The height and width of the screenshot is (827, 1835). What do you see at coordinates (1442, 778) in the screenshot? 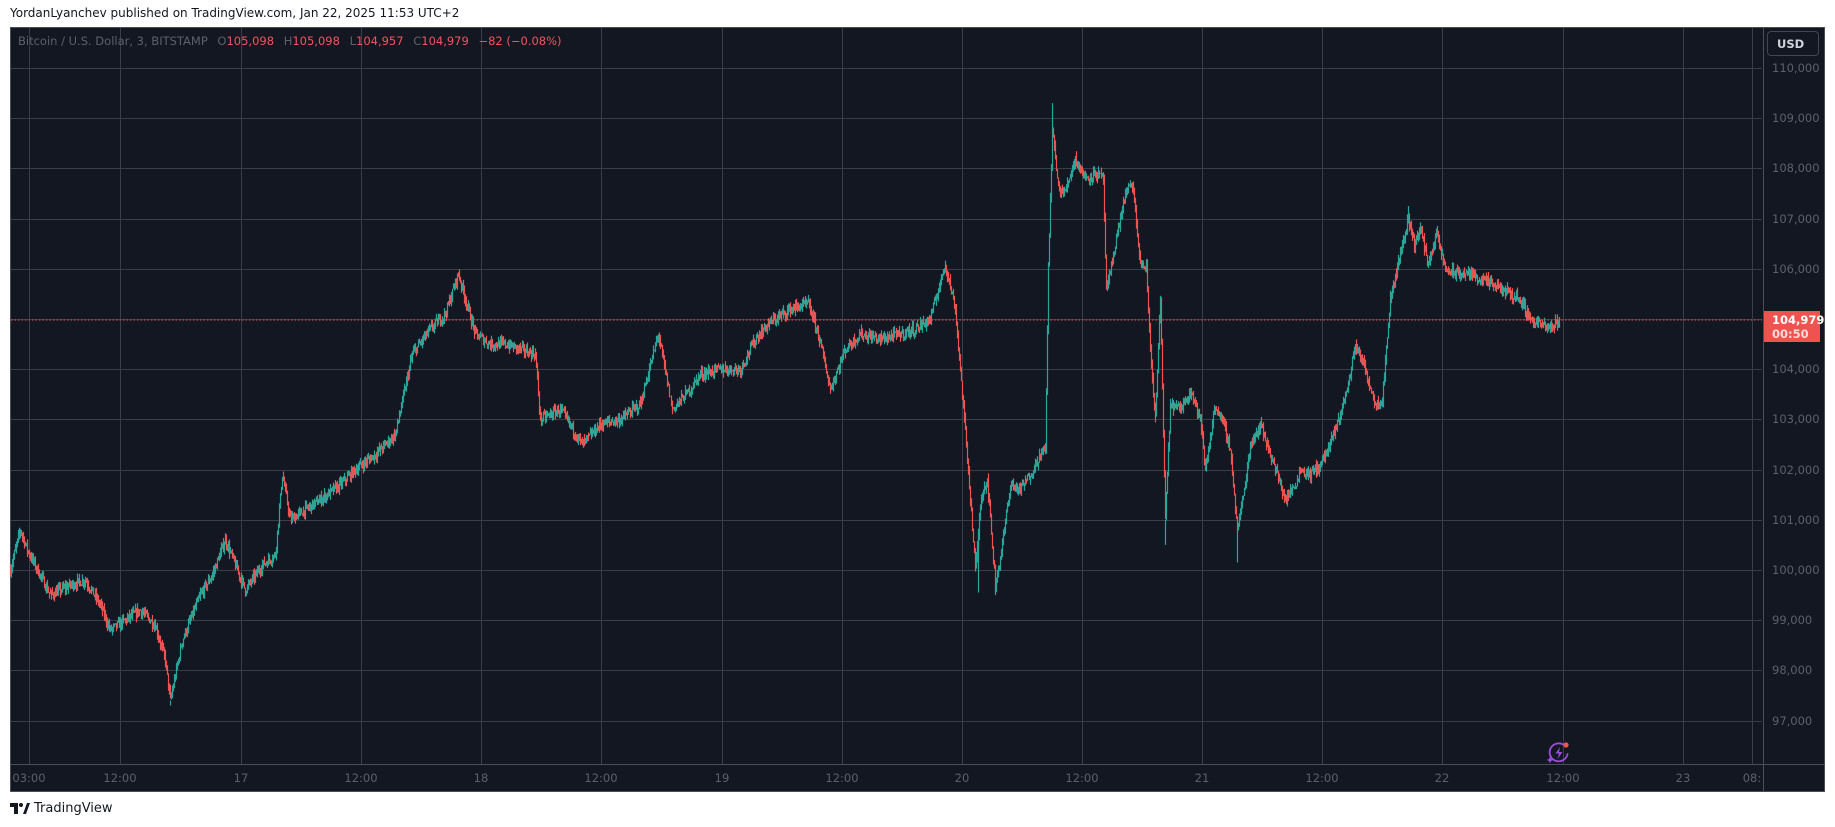
I see `time-tick-label: 22` at bounding box center [1442, 778].